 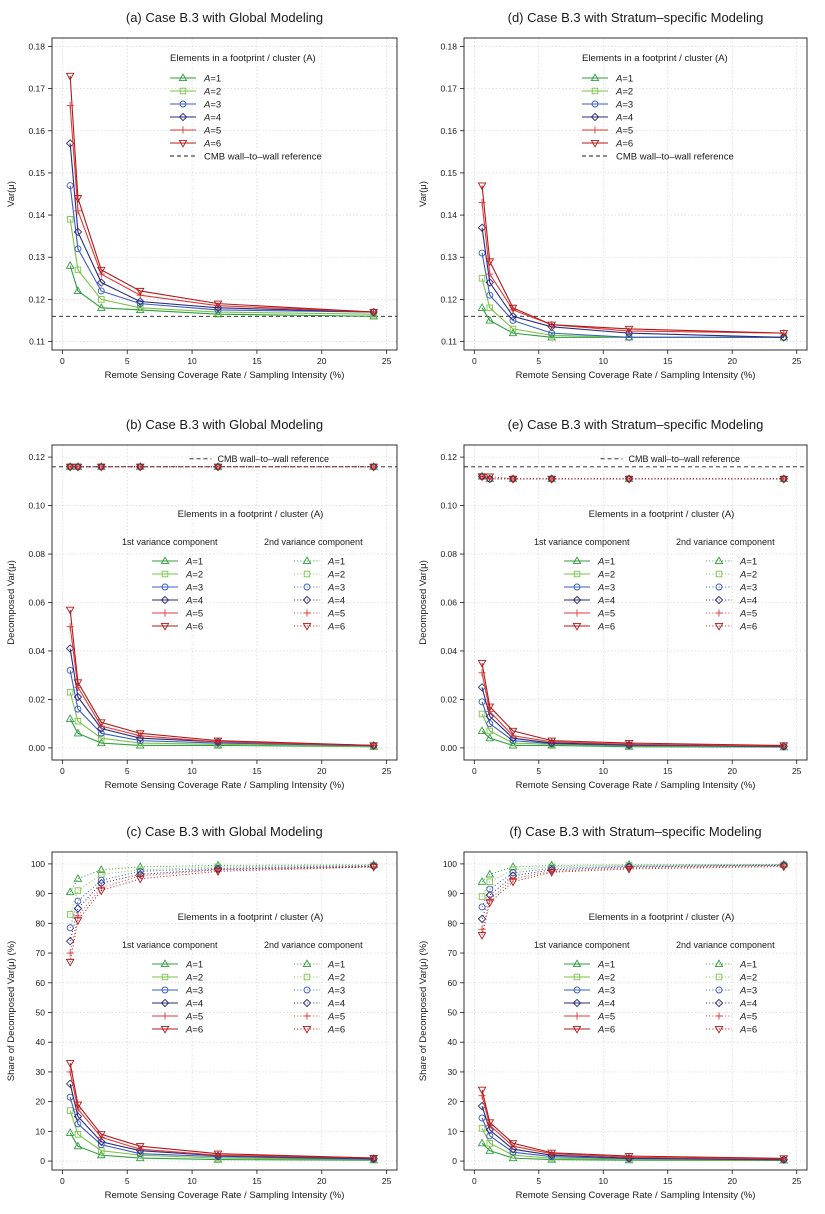 What do you see at coordinates (101, 869) in the screenshot?
I see `series-second-point-A1` at bounding box center [101, 869].